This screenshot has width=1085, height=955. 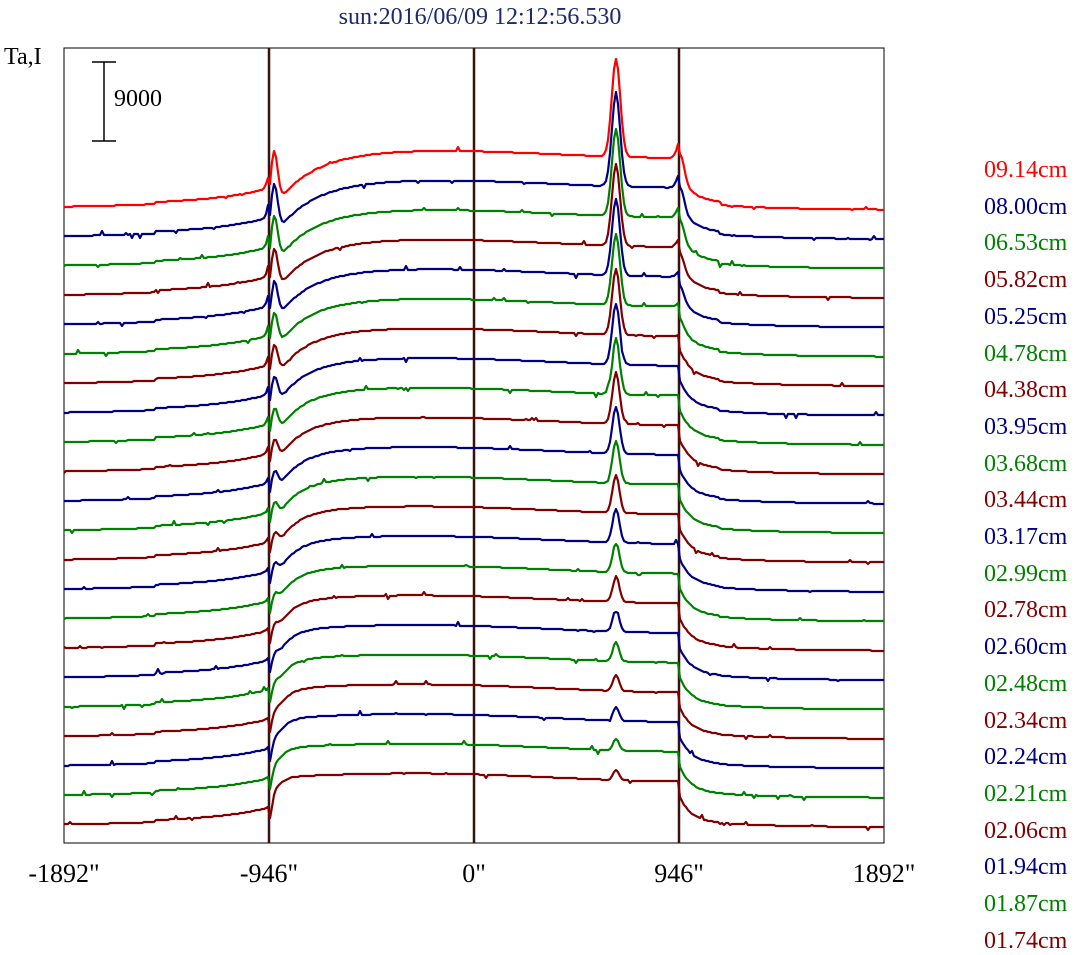 What do you see at coordinates (480, 17) in the screenshot?
I see `chart-title: sun:2016/06/09 12:12:56.530` at bounding box center [480, 17].